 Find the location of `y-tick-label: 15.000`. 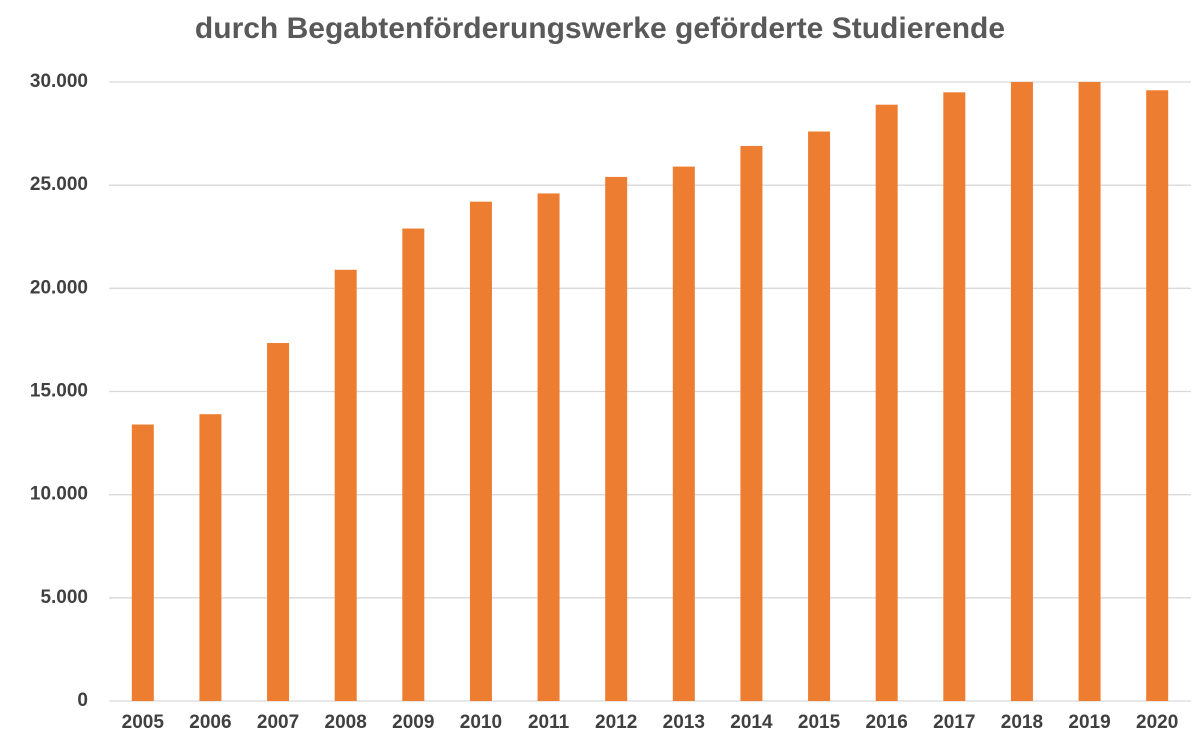

y-tick-label: 15.000 is located at coordinates (59, 391).